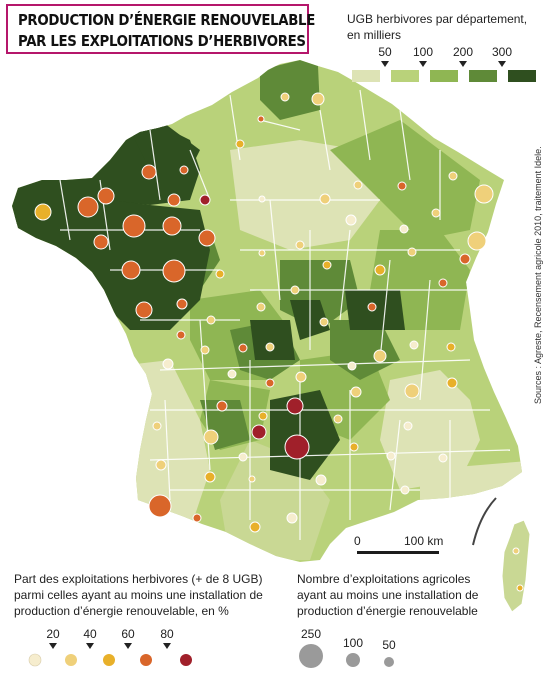  Describe the element at coordinates (424, 541) in the screenshot. I see `scale-end-label: 100 km` at that location.